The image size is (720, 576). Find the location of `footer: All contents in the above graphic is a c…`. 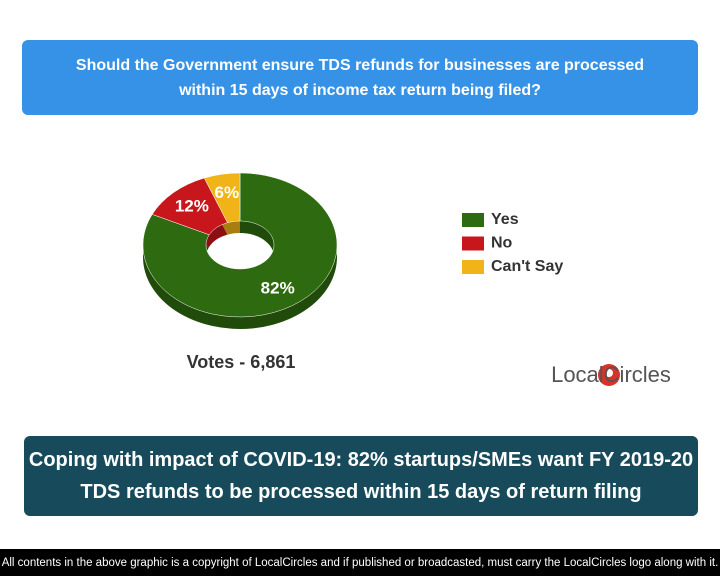

footer: All contents in the above graphic is a c… is located at coordinates (360, 562).